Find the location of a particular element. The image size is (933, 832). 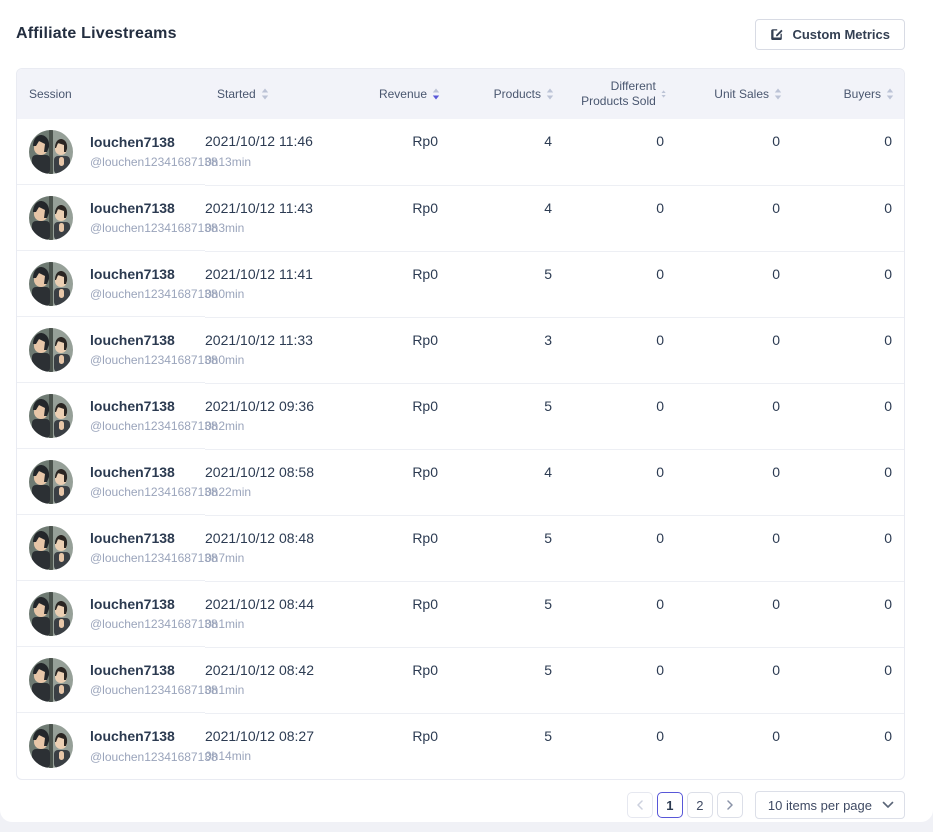

started-cell: 2021/10/12 11:46 0h13min is located at coordinates (285, 152).